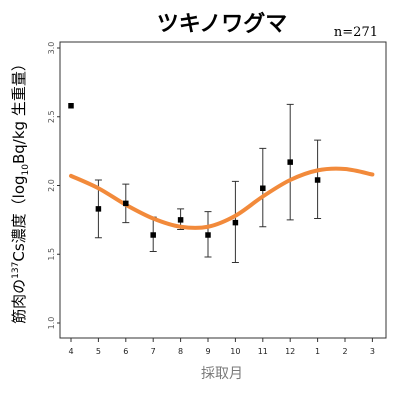  I want to click on x-tick-label: 6, so click(125, 351).